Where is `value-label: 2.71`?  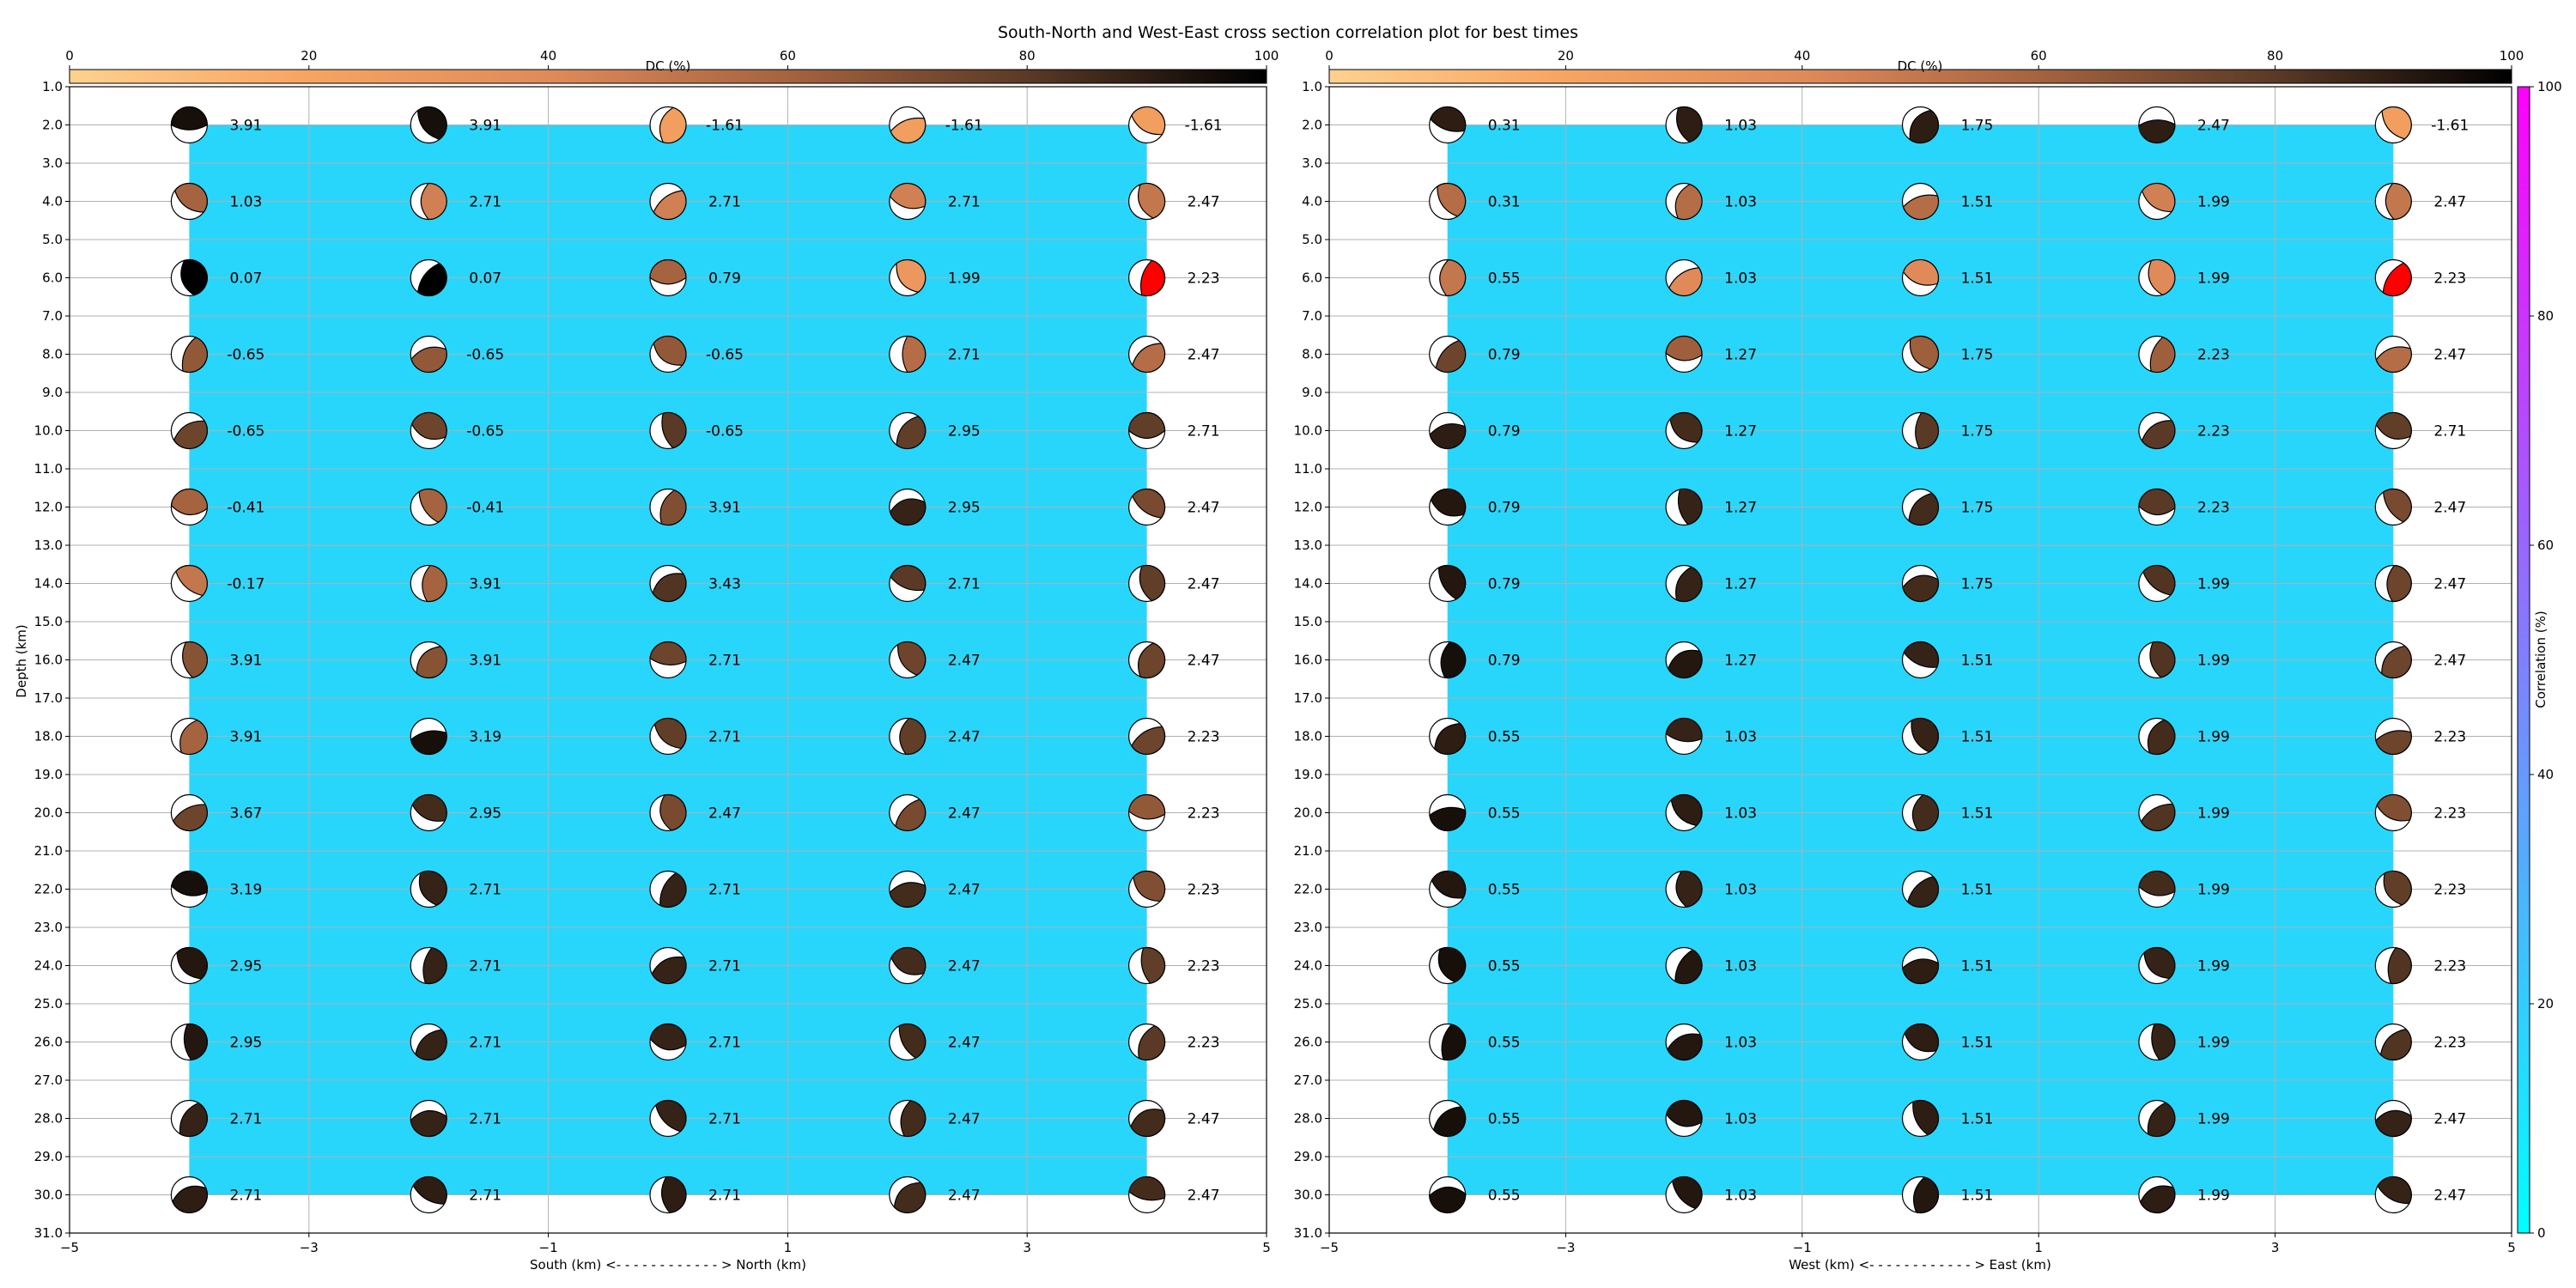
value-label: 2.71 is located at coordinates (724, 202).